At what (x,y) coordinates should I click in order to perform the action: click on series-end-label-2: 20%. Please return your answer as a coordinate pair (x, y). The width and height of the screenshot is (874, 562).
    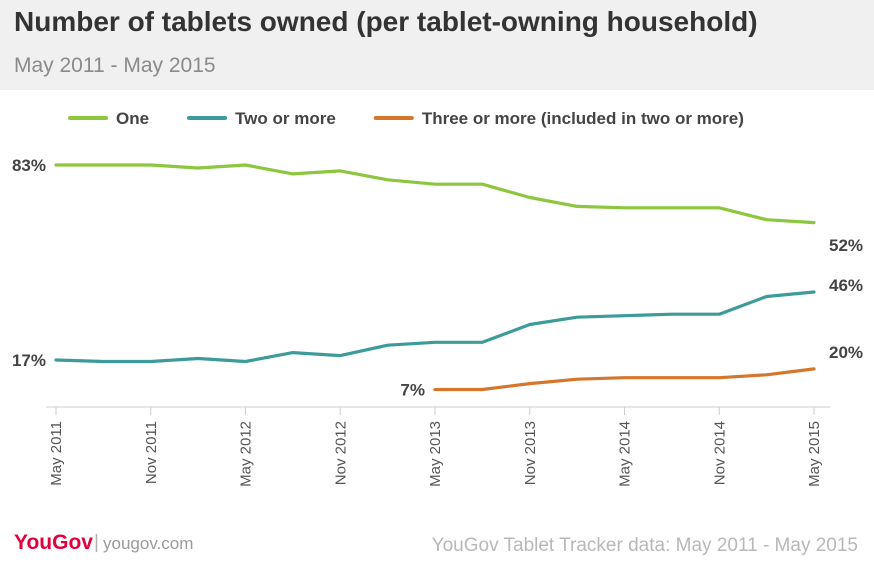
    Looking at the image, I should click on (846, 352).